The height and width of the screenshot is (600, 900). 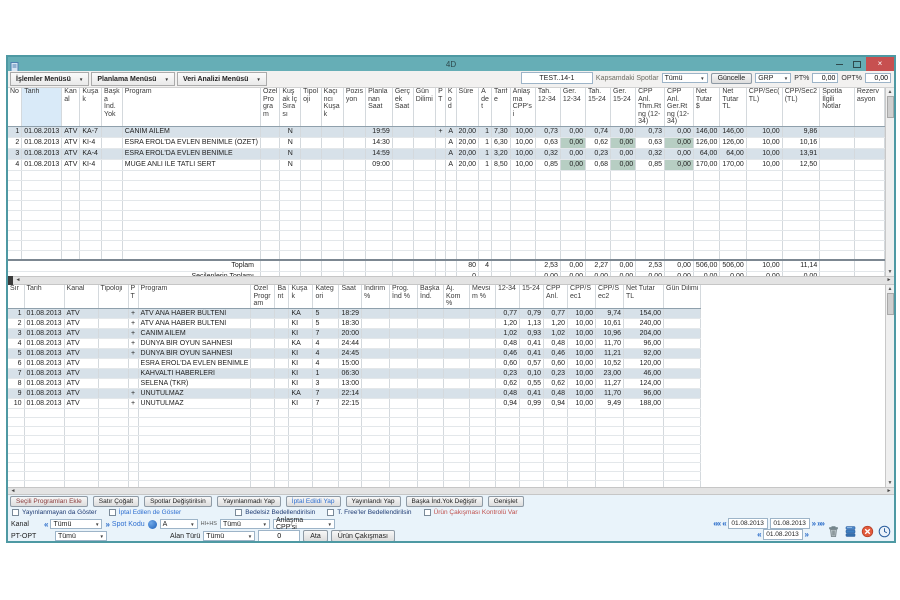 I want to click on prev-date-icon: «, so click(x=724, y=523).